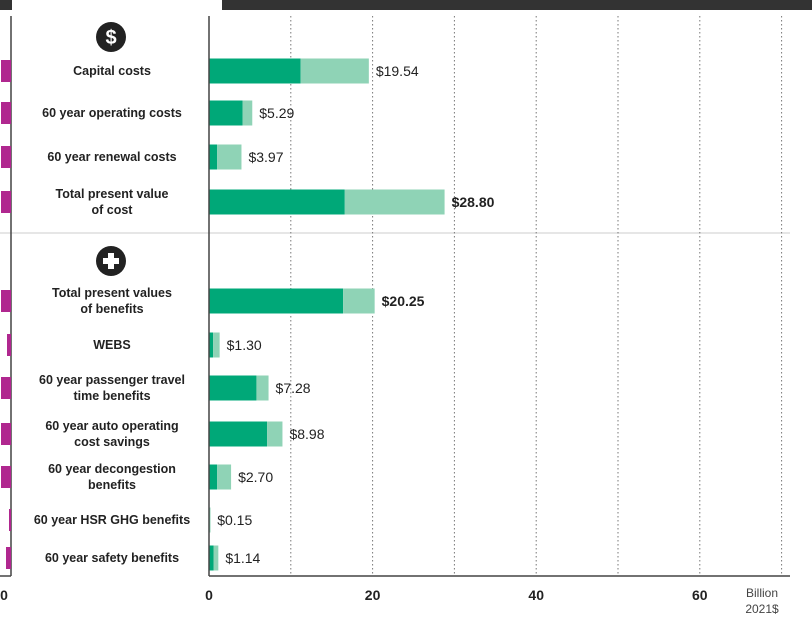 This screenshot has height=623, width=812. What do you see at coordinates (112, 477) in the screenshot?
I see `category-label: 60 year decongestion benefits` at bounding box center [112, 477].